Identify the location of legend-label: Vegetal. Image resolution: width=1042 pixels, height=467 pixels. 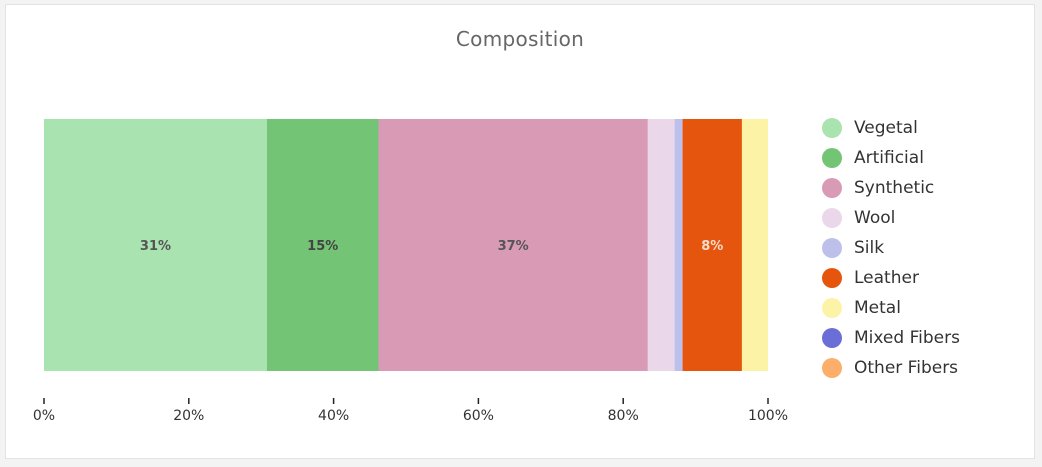
(886, 128).